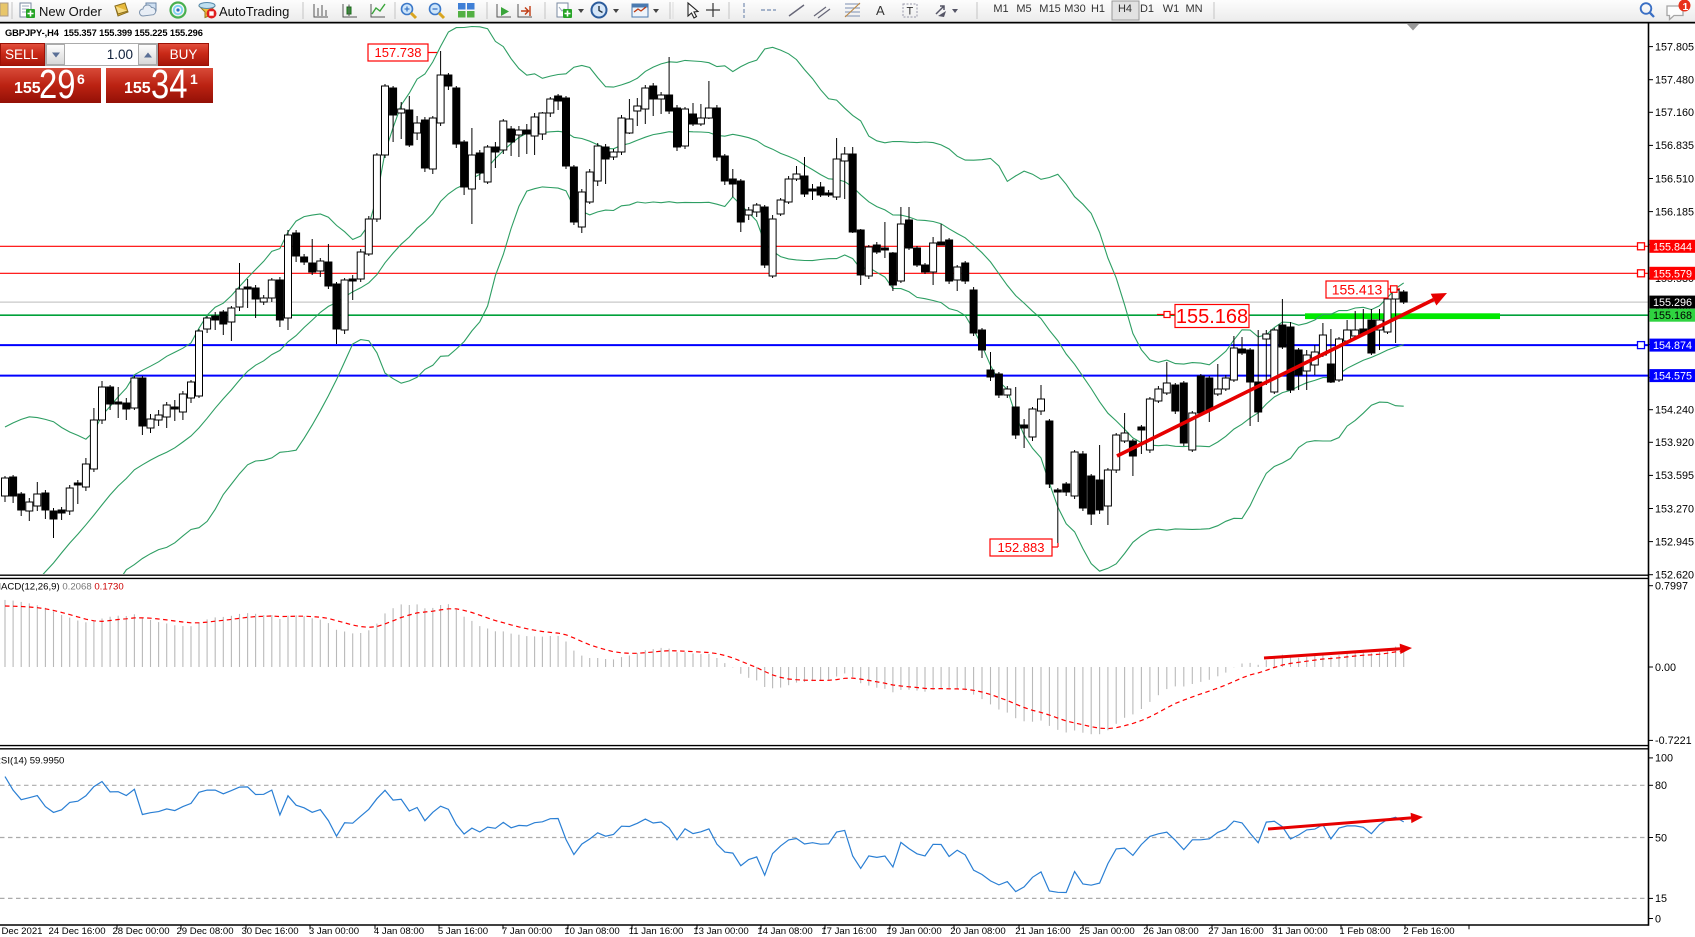 This screenshot has height=937, width=1695. What do you see at coordinates (1674, 81) in the screenshot?
I see `svg-text: 157.480` at bounding box center [1674, 81].